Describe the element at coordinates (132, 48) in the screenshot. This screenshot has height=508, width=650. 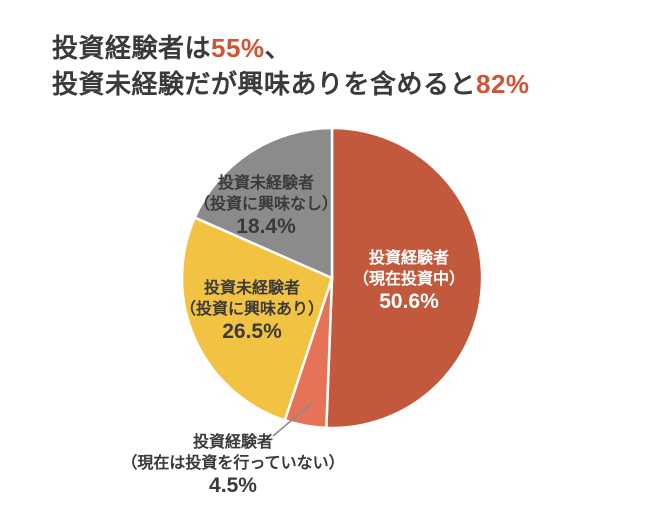
I see `title-text: 投資経験者は` at that location.